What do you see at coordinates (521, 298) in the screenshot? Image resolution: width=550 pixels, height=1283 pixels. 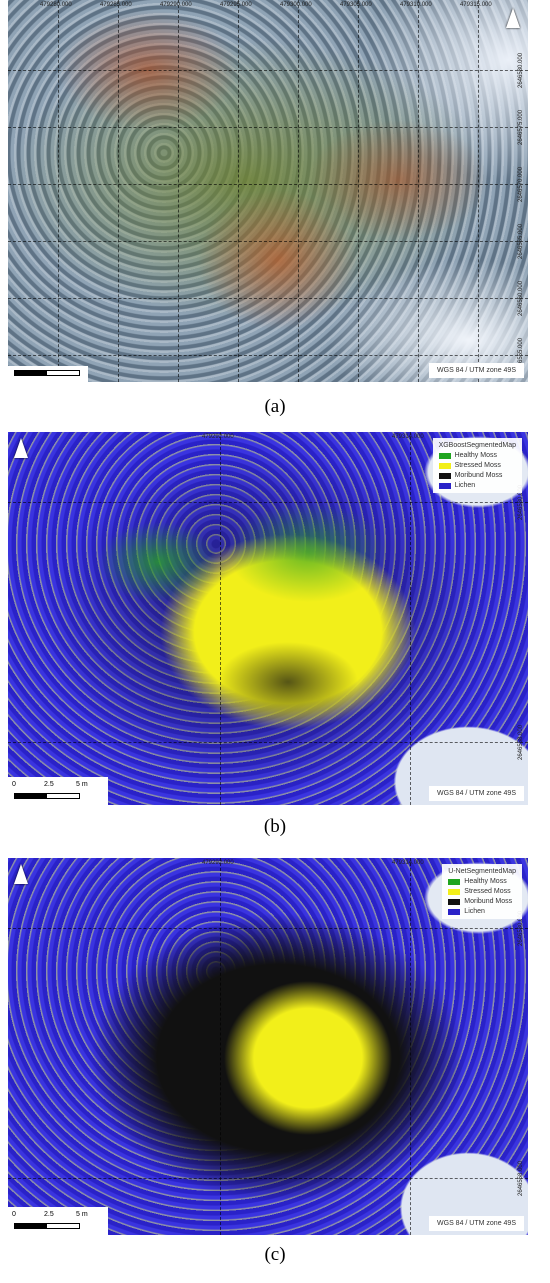 I see `y-coordinate-label: 2646560.000` at bounding box center [521, 298].